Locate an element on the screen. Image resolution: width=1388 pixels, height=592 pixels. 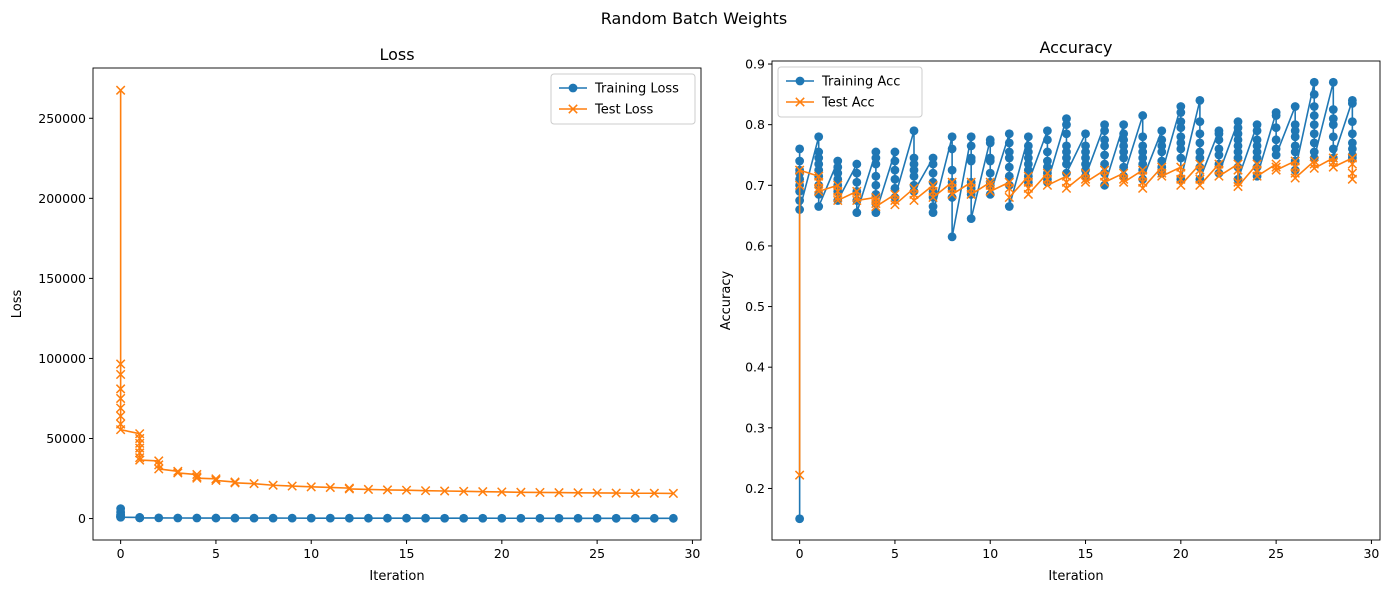
loss-legend: Training Loss Test Loss is located at coordinates (623, 99).